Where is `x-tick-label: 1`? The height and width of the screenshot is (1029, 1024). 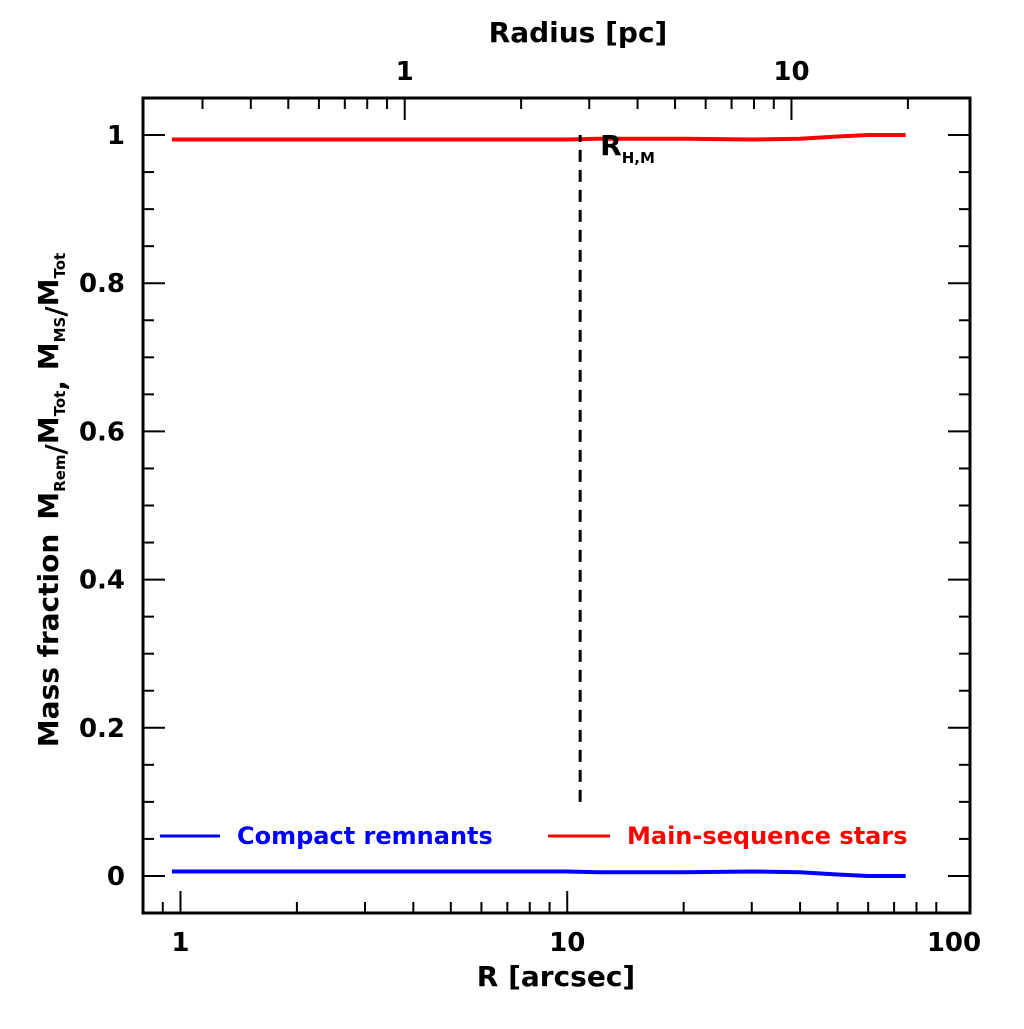 x-tick-label: 1 is located at coordinates (180, 943).